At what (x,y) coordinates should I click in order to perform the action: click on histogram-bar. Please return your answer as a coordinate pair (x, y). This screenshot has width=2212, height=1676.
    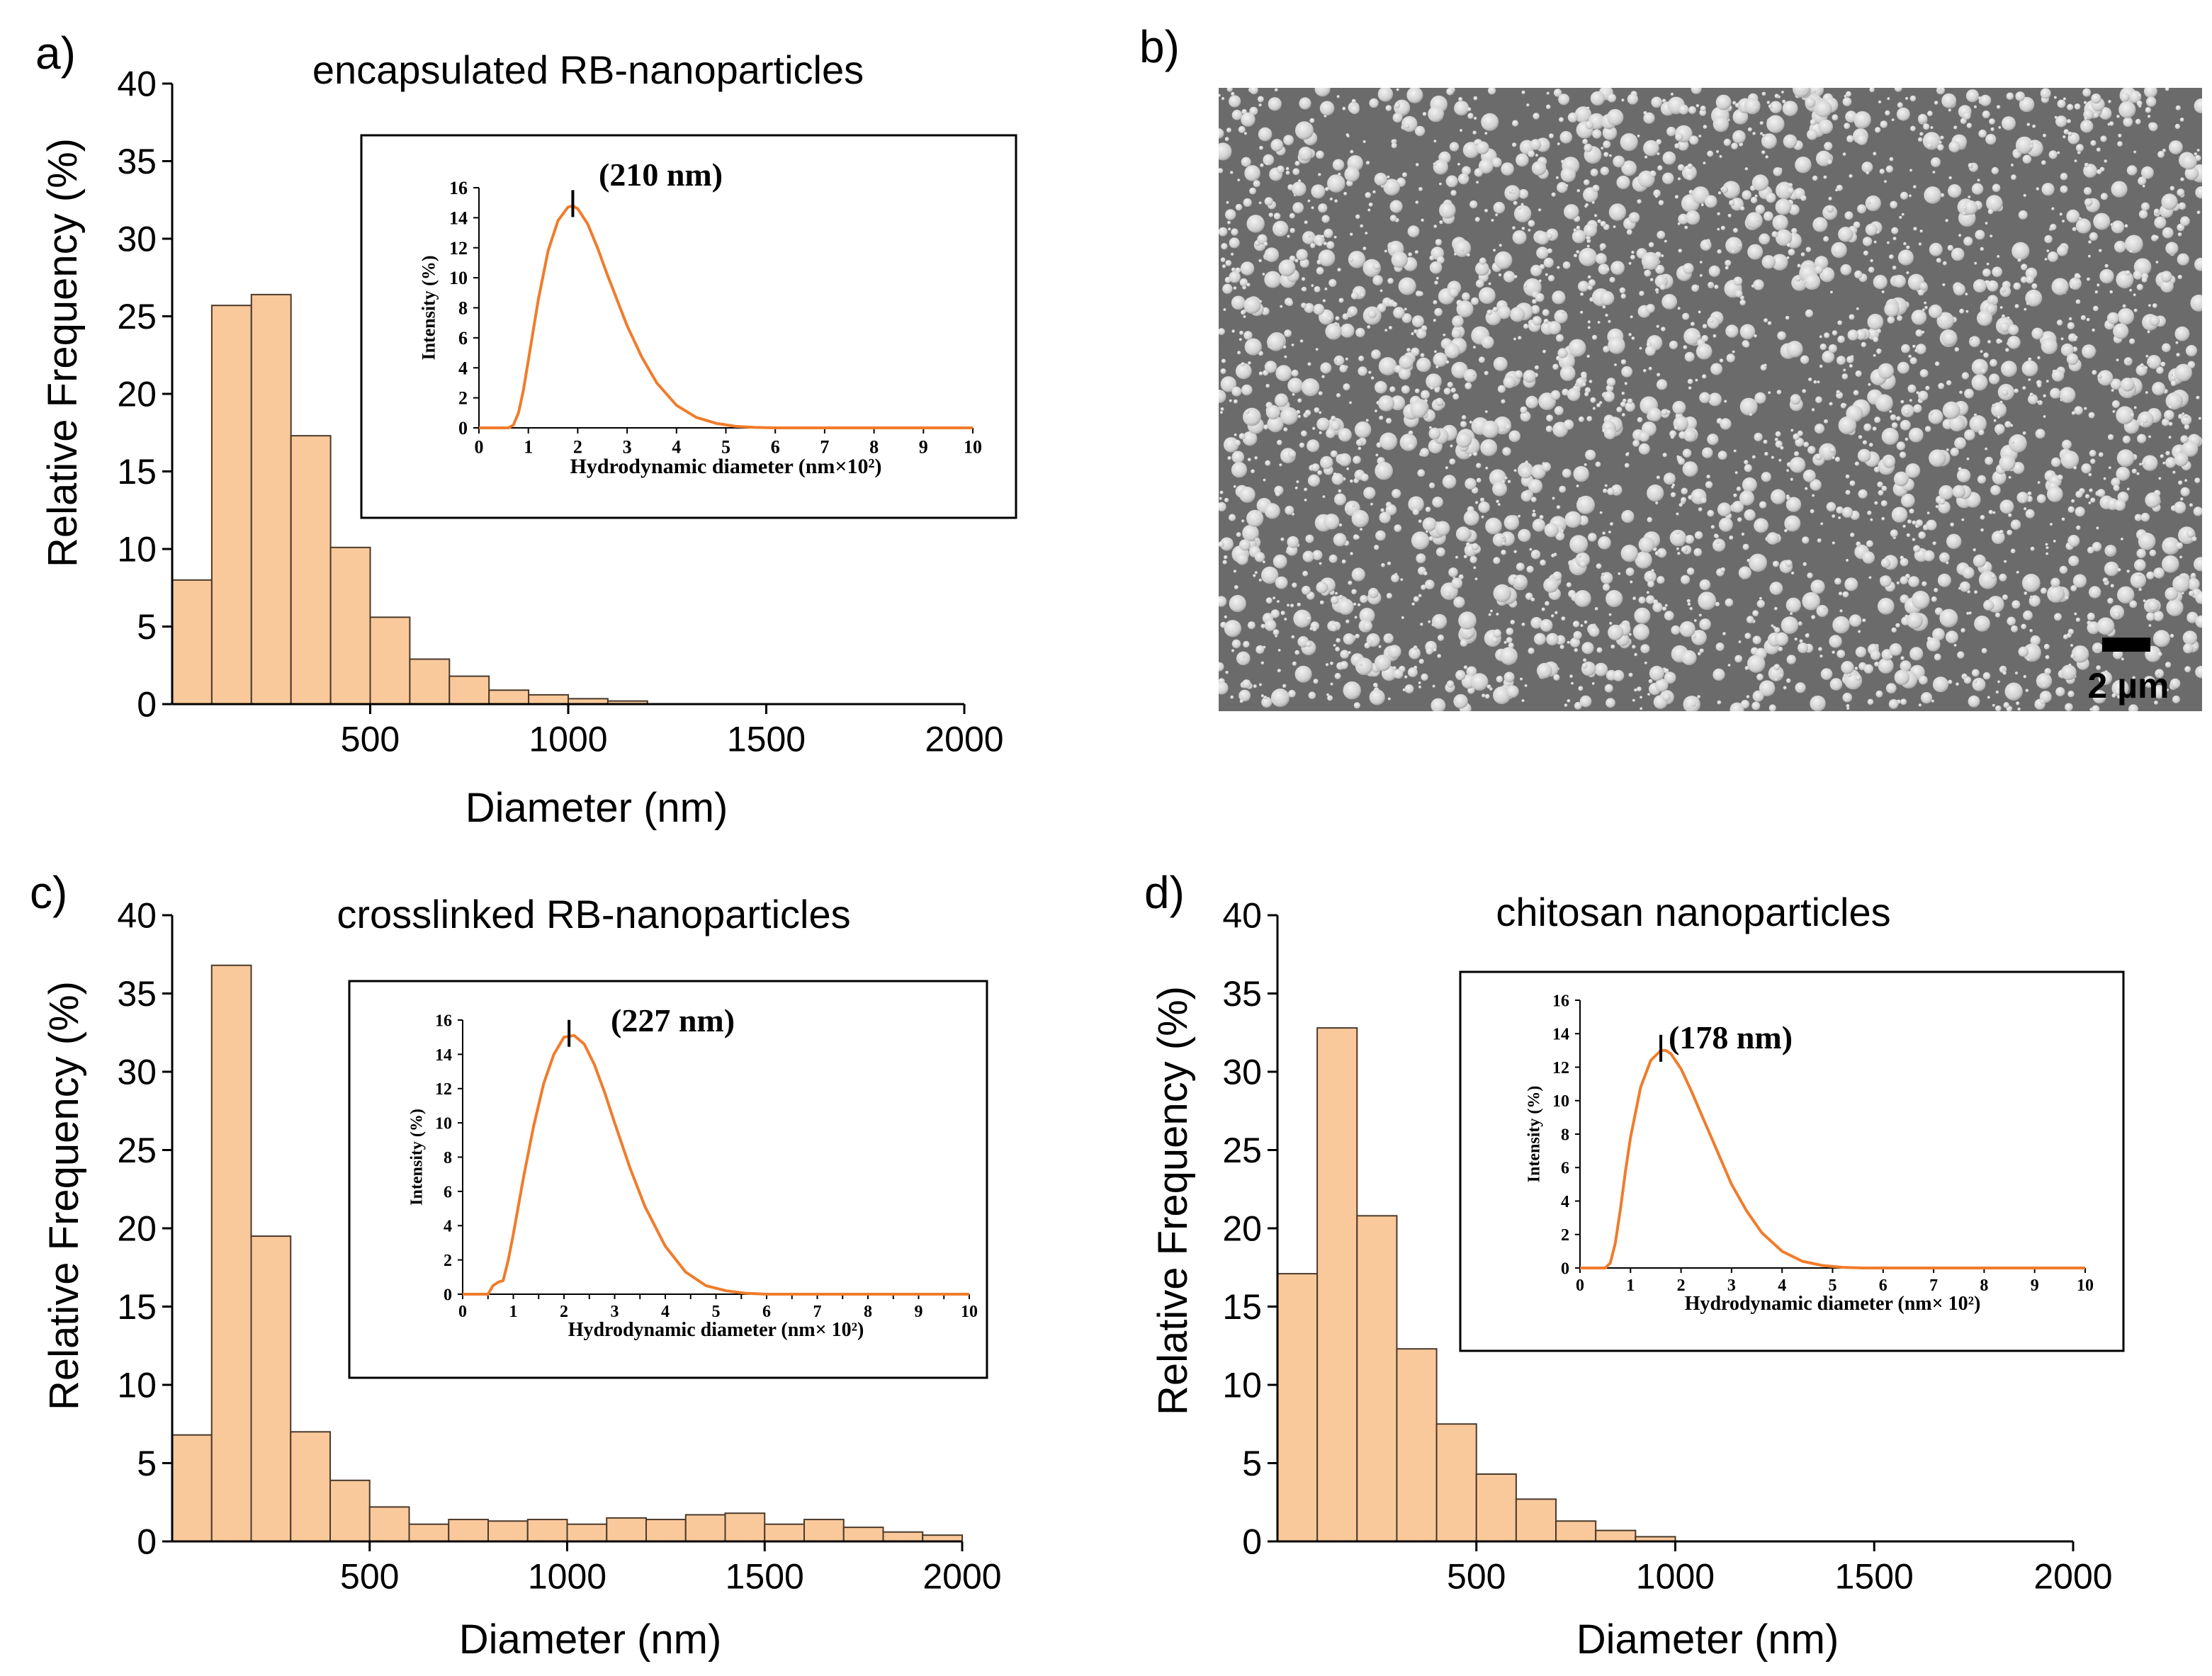
    Looking at the image, I should click on (231, 1253).